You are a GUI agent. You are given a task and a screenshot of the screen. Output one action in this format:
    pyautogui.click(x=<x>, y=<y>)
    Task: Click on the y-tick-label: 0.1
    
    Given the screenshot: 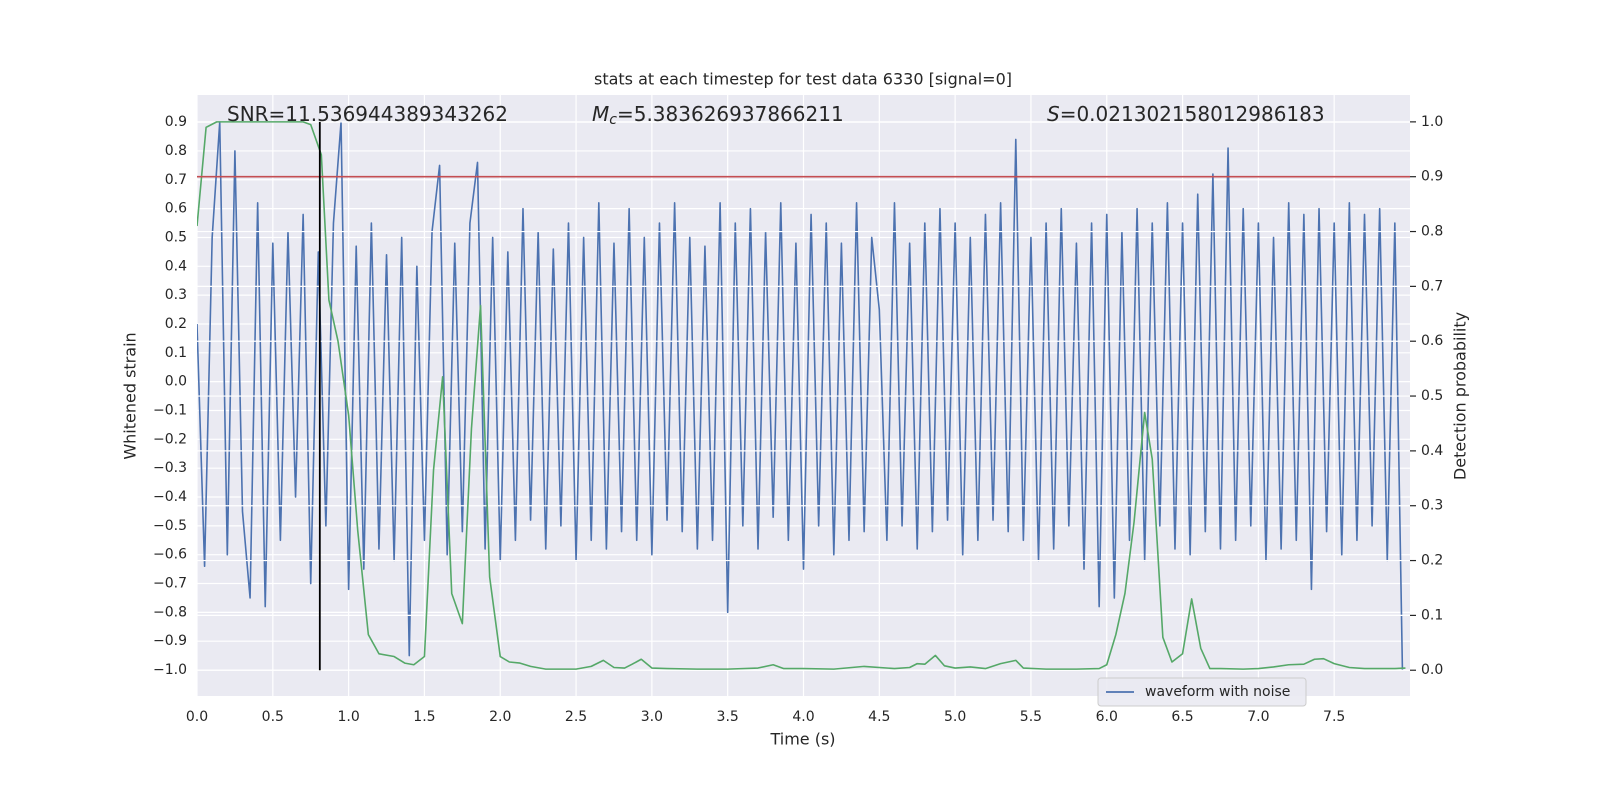 What is the action you would take?
    pyautogui.click(x=176, y=353)
    